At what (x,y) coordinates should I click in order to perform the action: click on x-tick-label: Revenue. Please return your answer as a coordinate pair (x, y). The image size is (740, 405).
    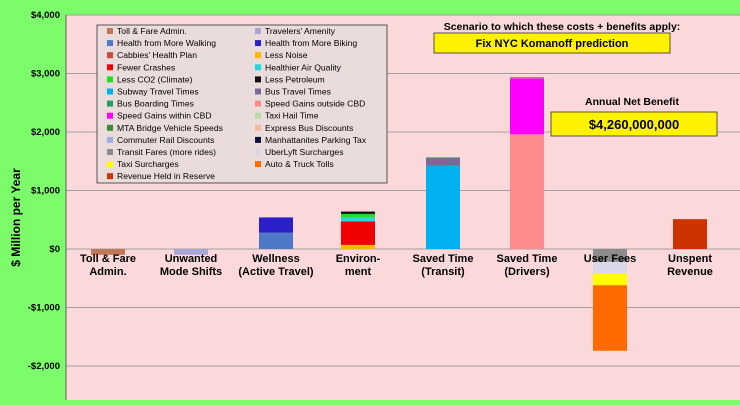
    Looking at the image, I should click on (690, 272).